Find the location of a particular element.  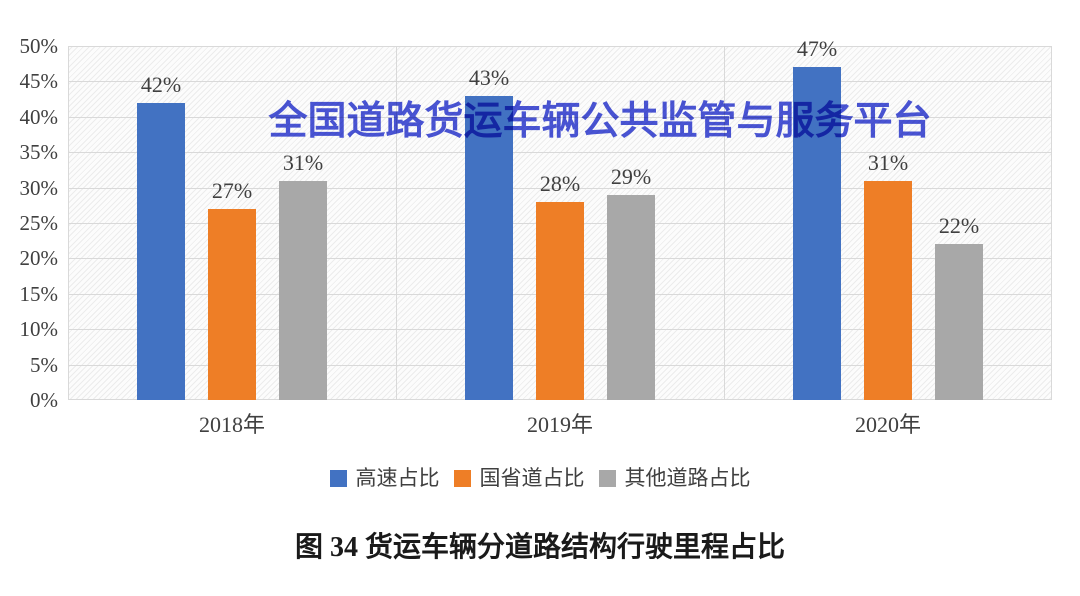

legend-label: 国省道占比 is located at coordinates (532, 478).